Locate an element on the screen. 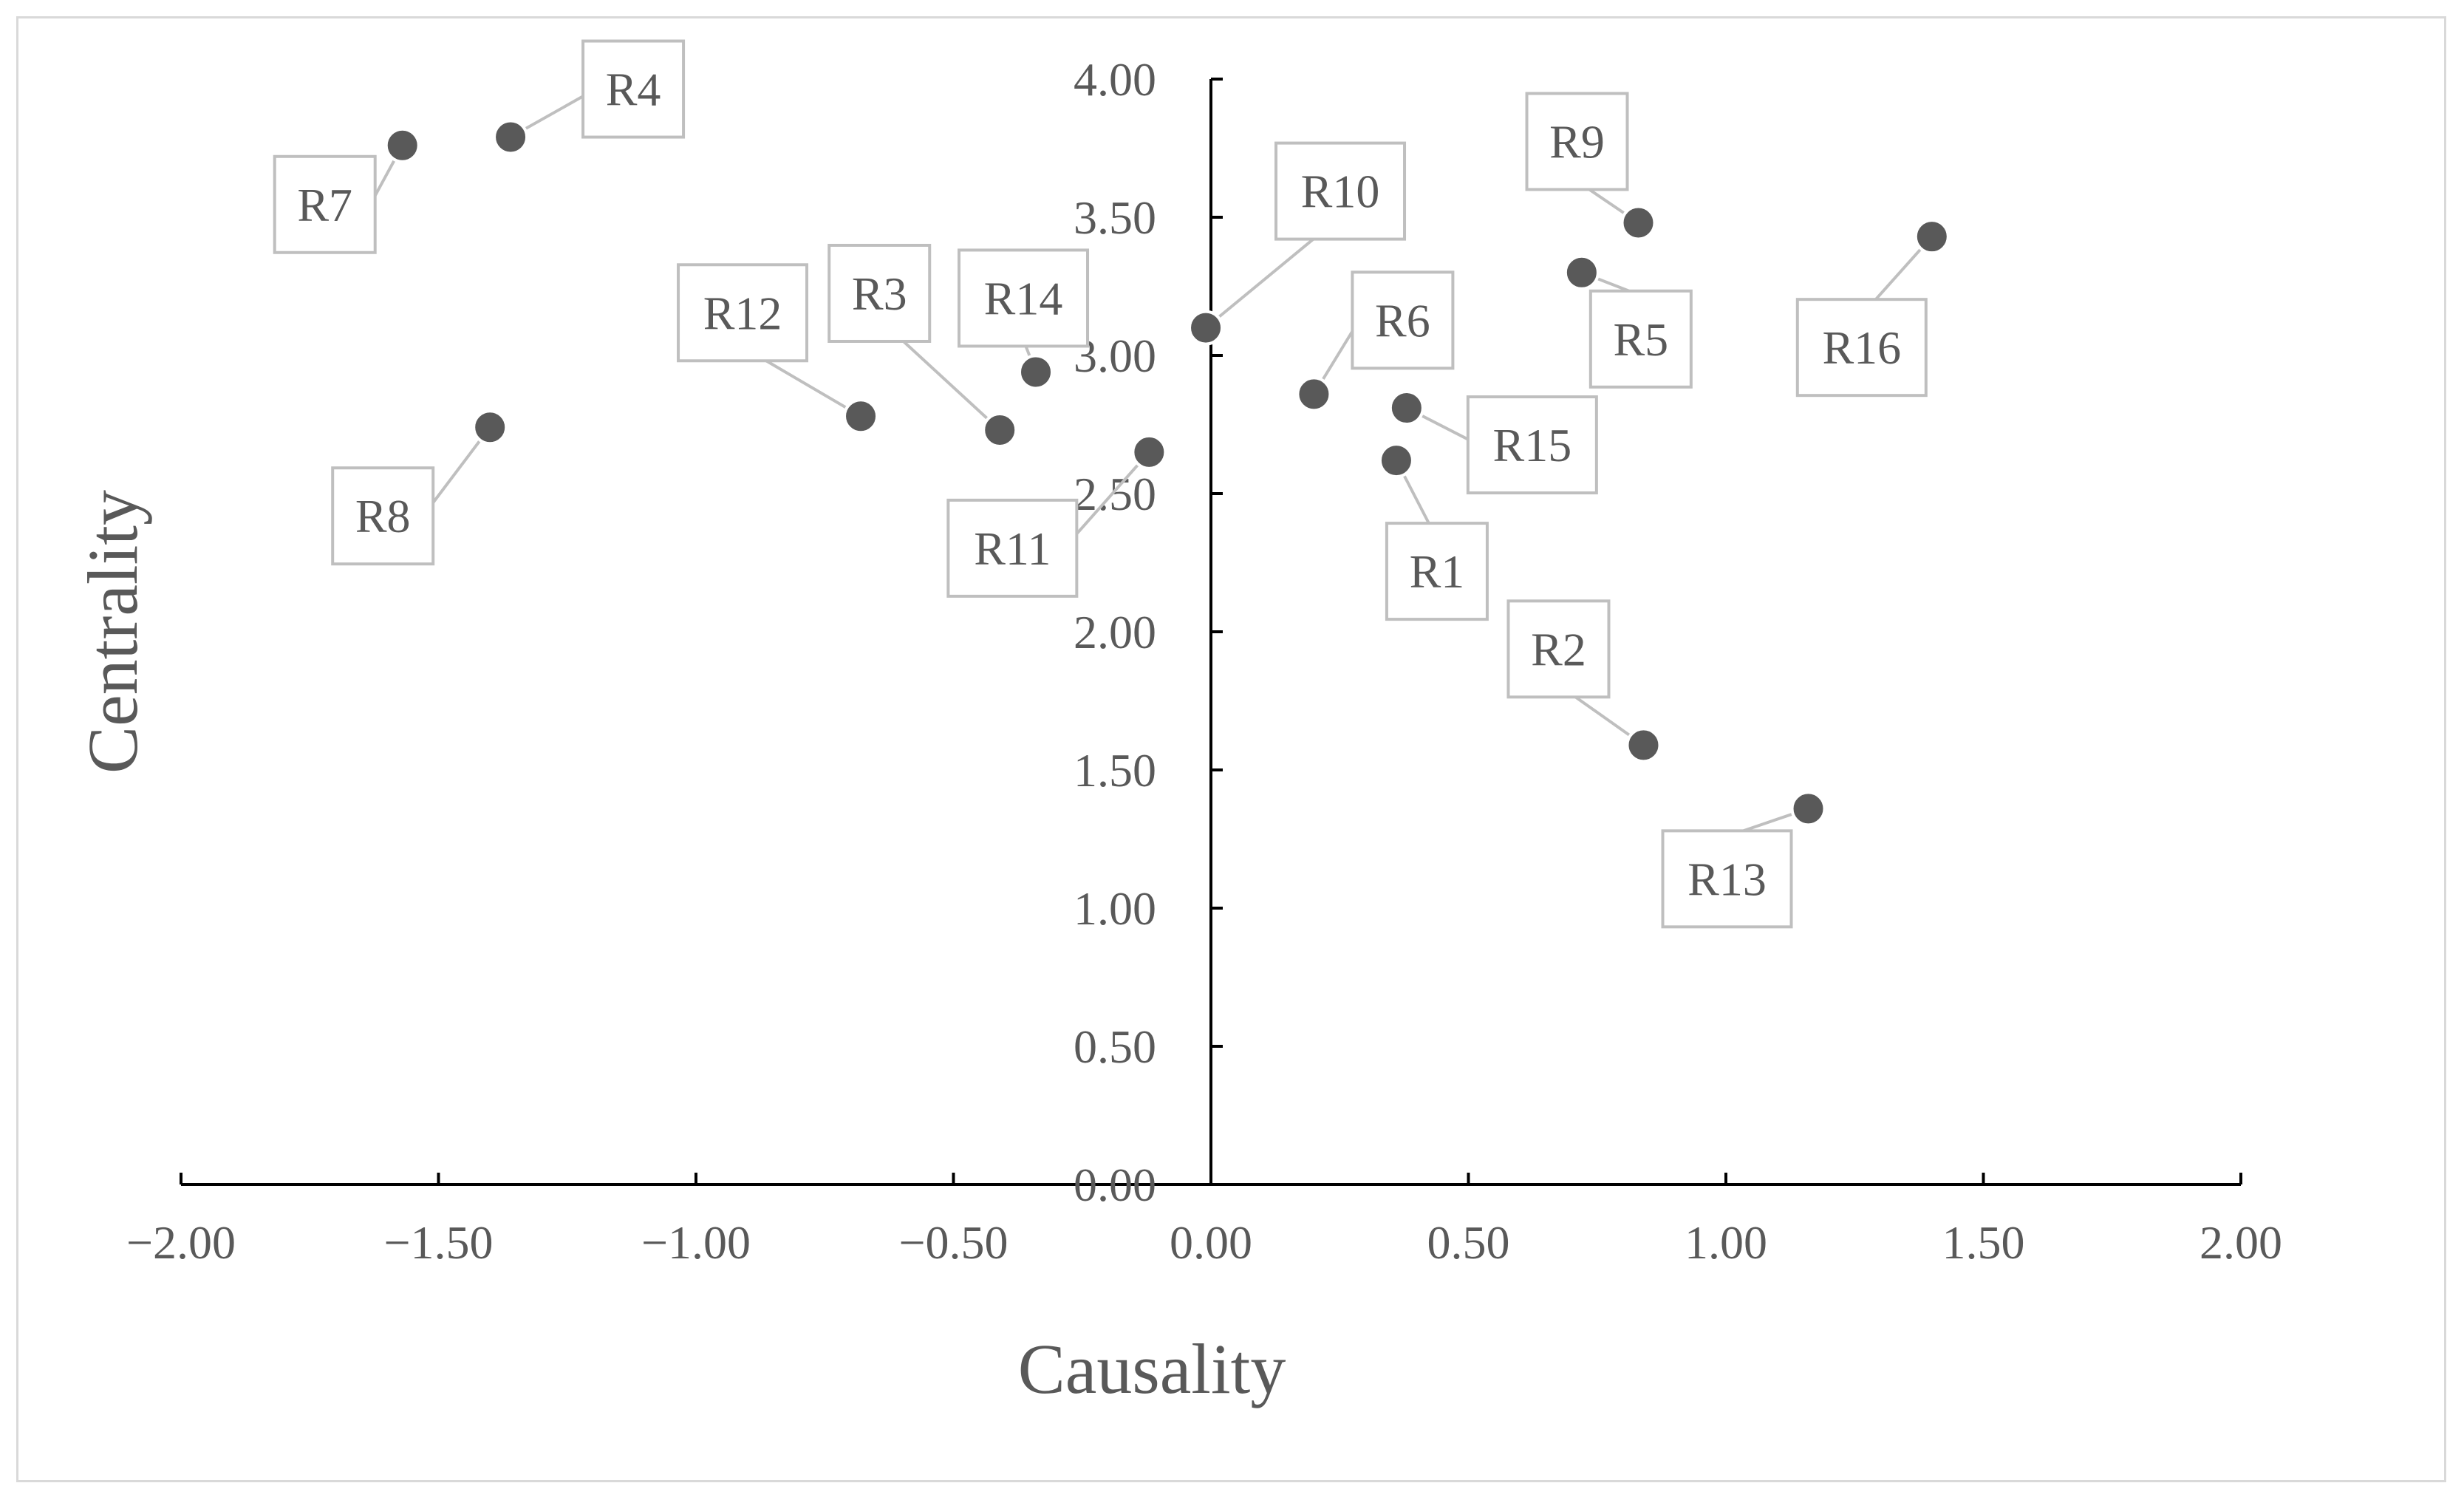 The height and width of the screenshot is (1500, 2464). data-point-r9 is located at coordinates (1638, 223).